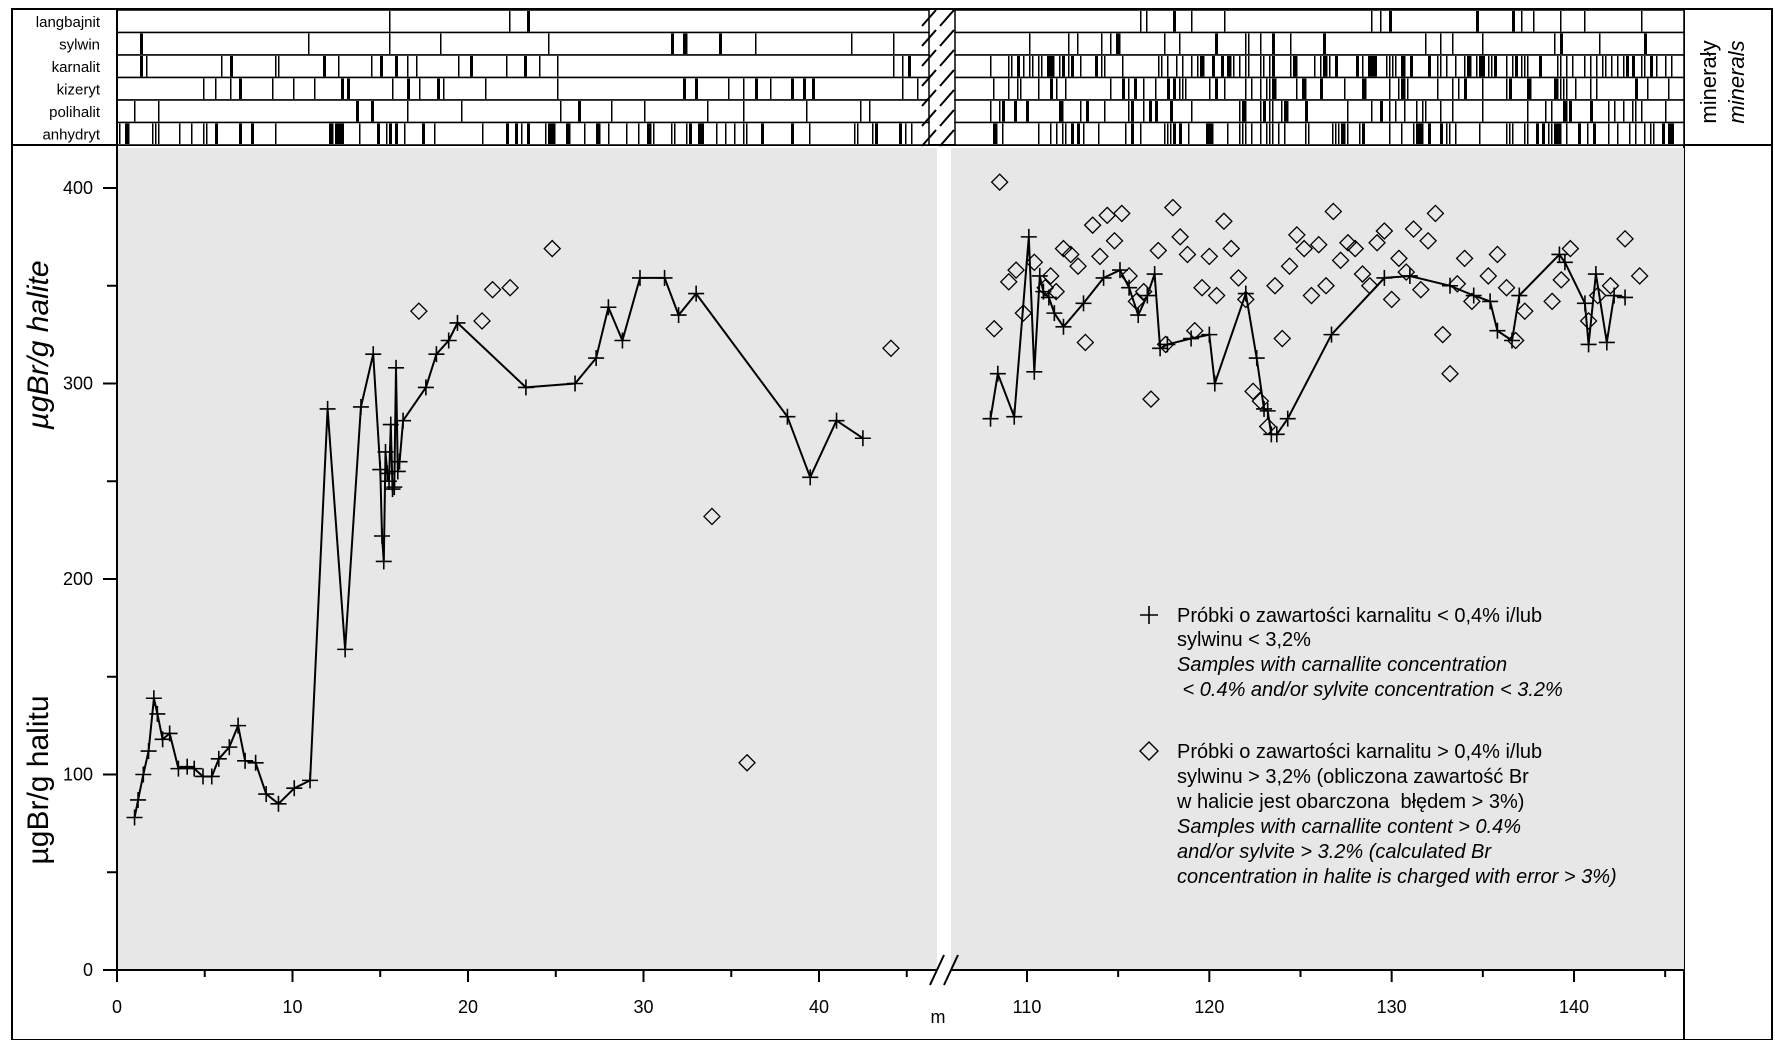 Image resolution: width=1775 pixels, height=1040 pixels. Describe the element at coordinates (1307, 336) in the screenshot. I see `series-line` at that location.